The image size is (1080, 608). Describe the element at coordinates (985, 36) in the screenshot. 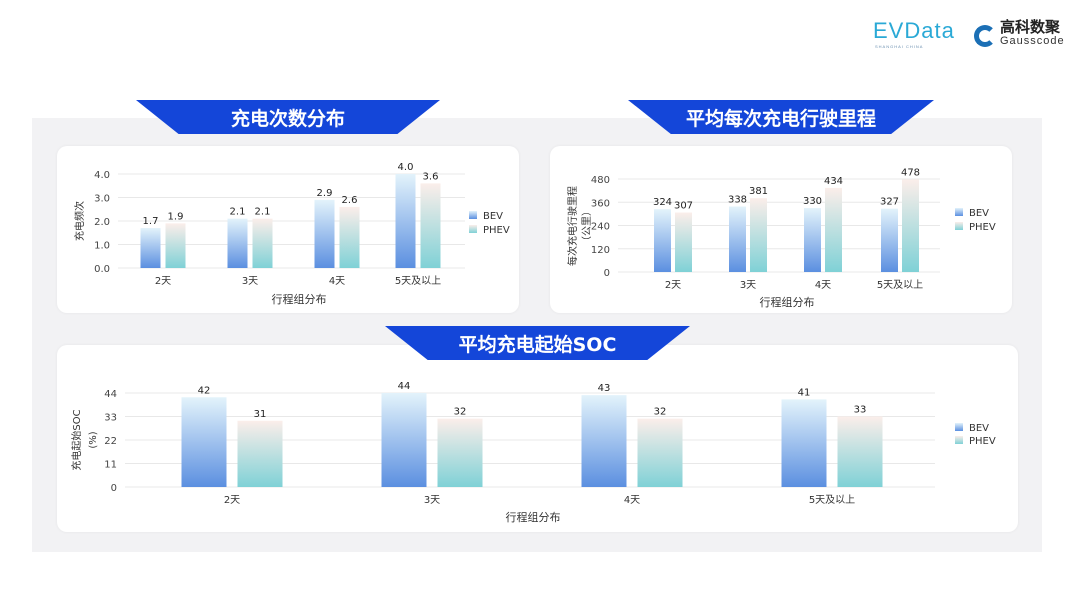

I see `gausscode-logo-icon` at that location.